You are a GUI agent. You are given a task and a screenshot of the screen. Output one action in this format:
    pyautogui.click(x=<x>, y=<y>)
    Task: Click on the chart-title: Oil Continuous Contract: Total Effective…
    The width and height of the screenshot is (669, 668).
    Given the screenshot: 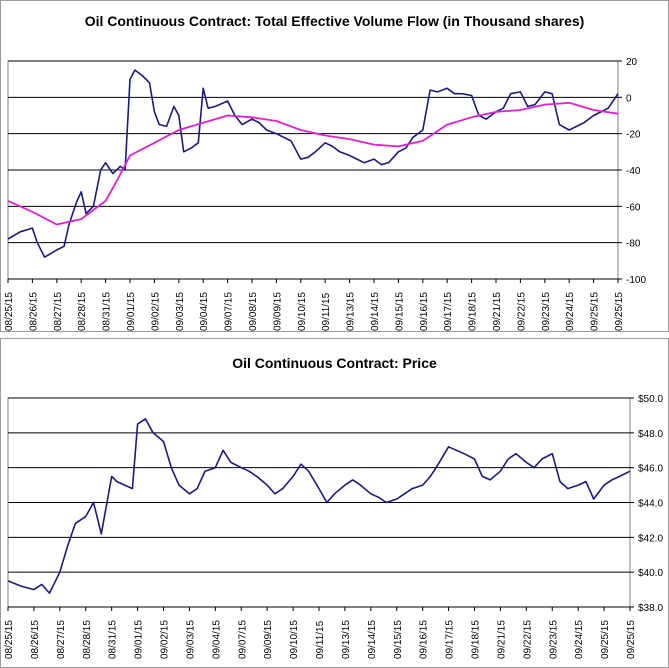 What is the action you would take?
    pyautogui.click(x=334, y=21)
    